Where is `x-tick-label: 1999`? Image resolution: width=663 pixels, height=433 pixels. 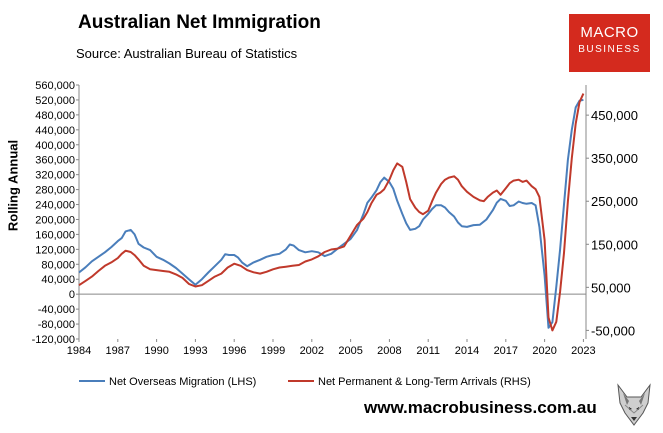 x-tick-label: 1999 is located at coordinates (273, 351).